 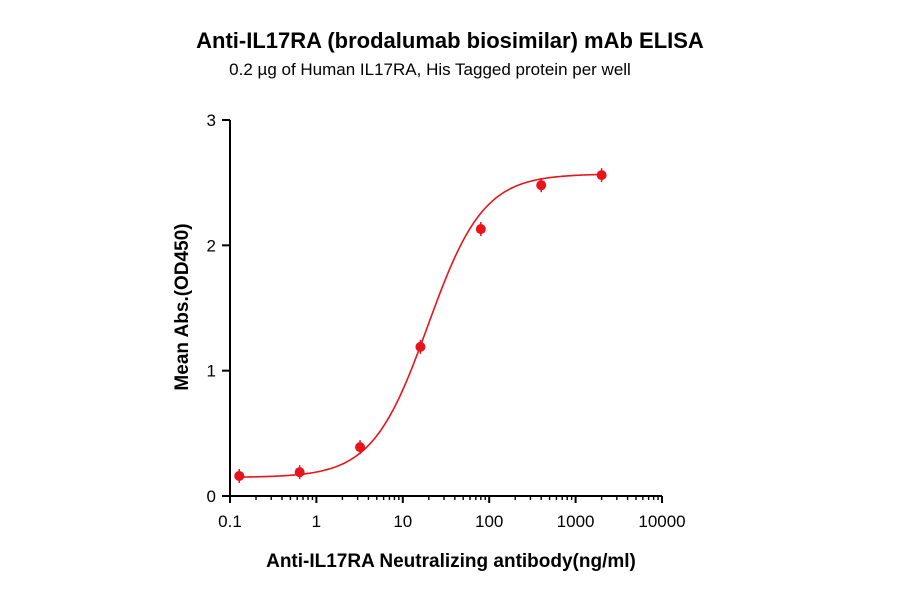 What do you see at coordinates (230, 521) in the screenshot?
I see `x-tick-label: 0.1` at bounding box center [230, 521].